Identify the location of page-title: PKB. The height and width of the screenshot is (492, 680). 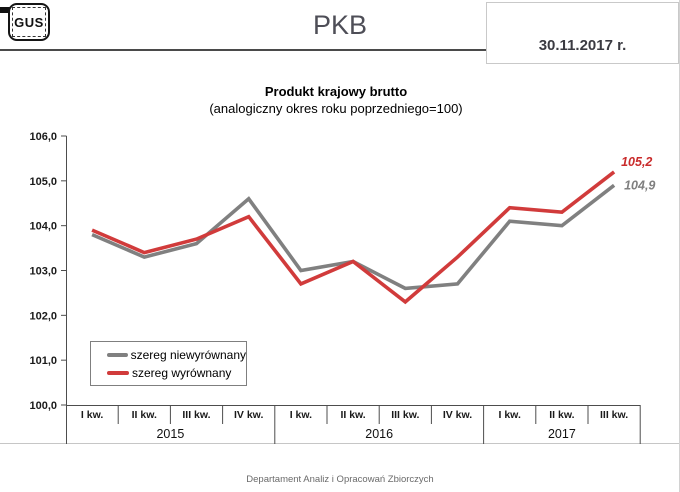
(340, 25).